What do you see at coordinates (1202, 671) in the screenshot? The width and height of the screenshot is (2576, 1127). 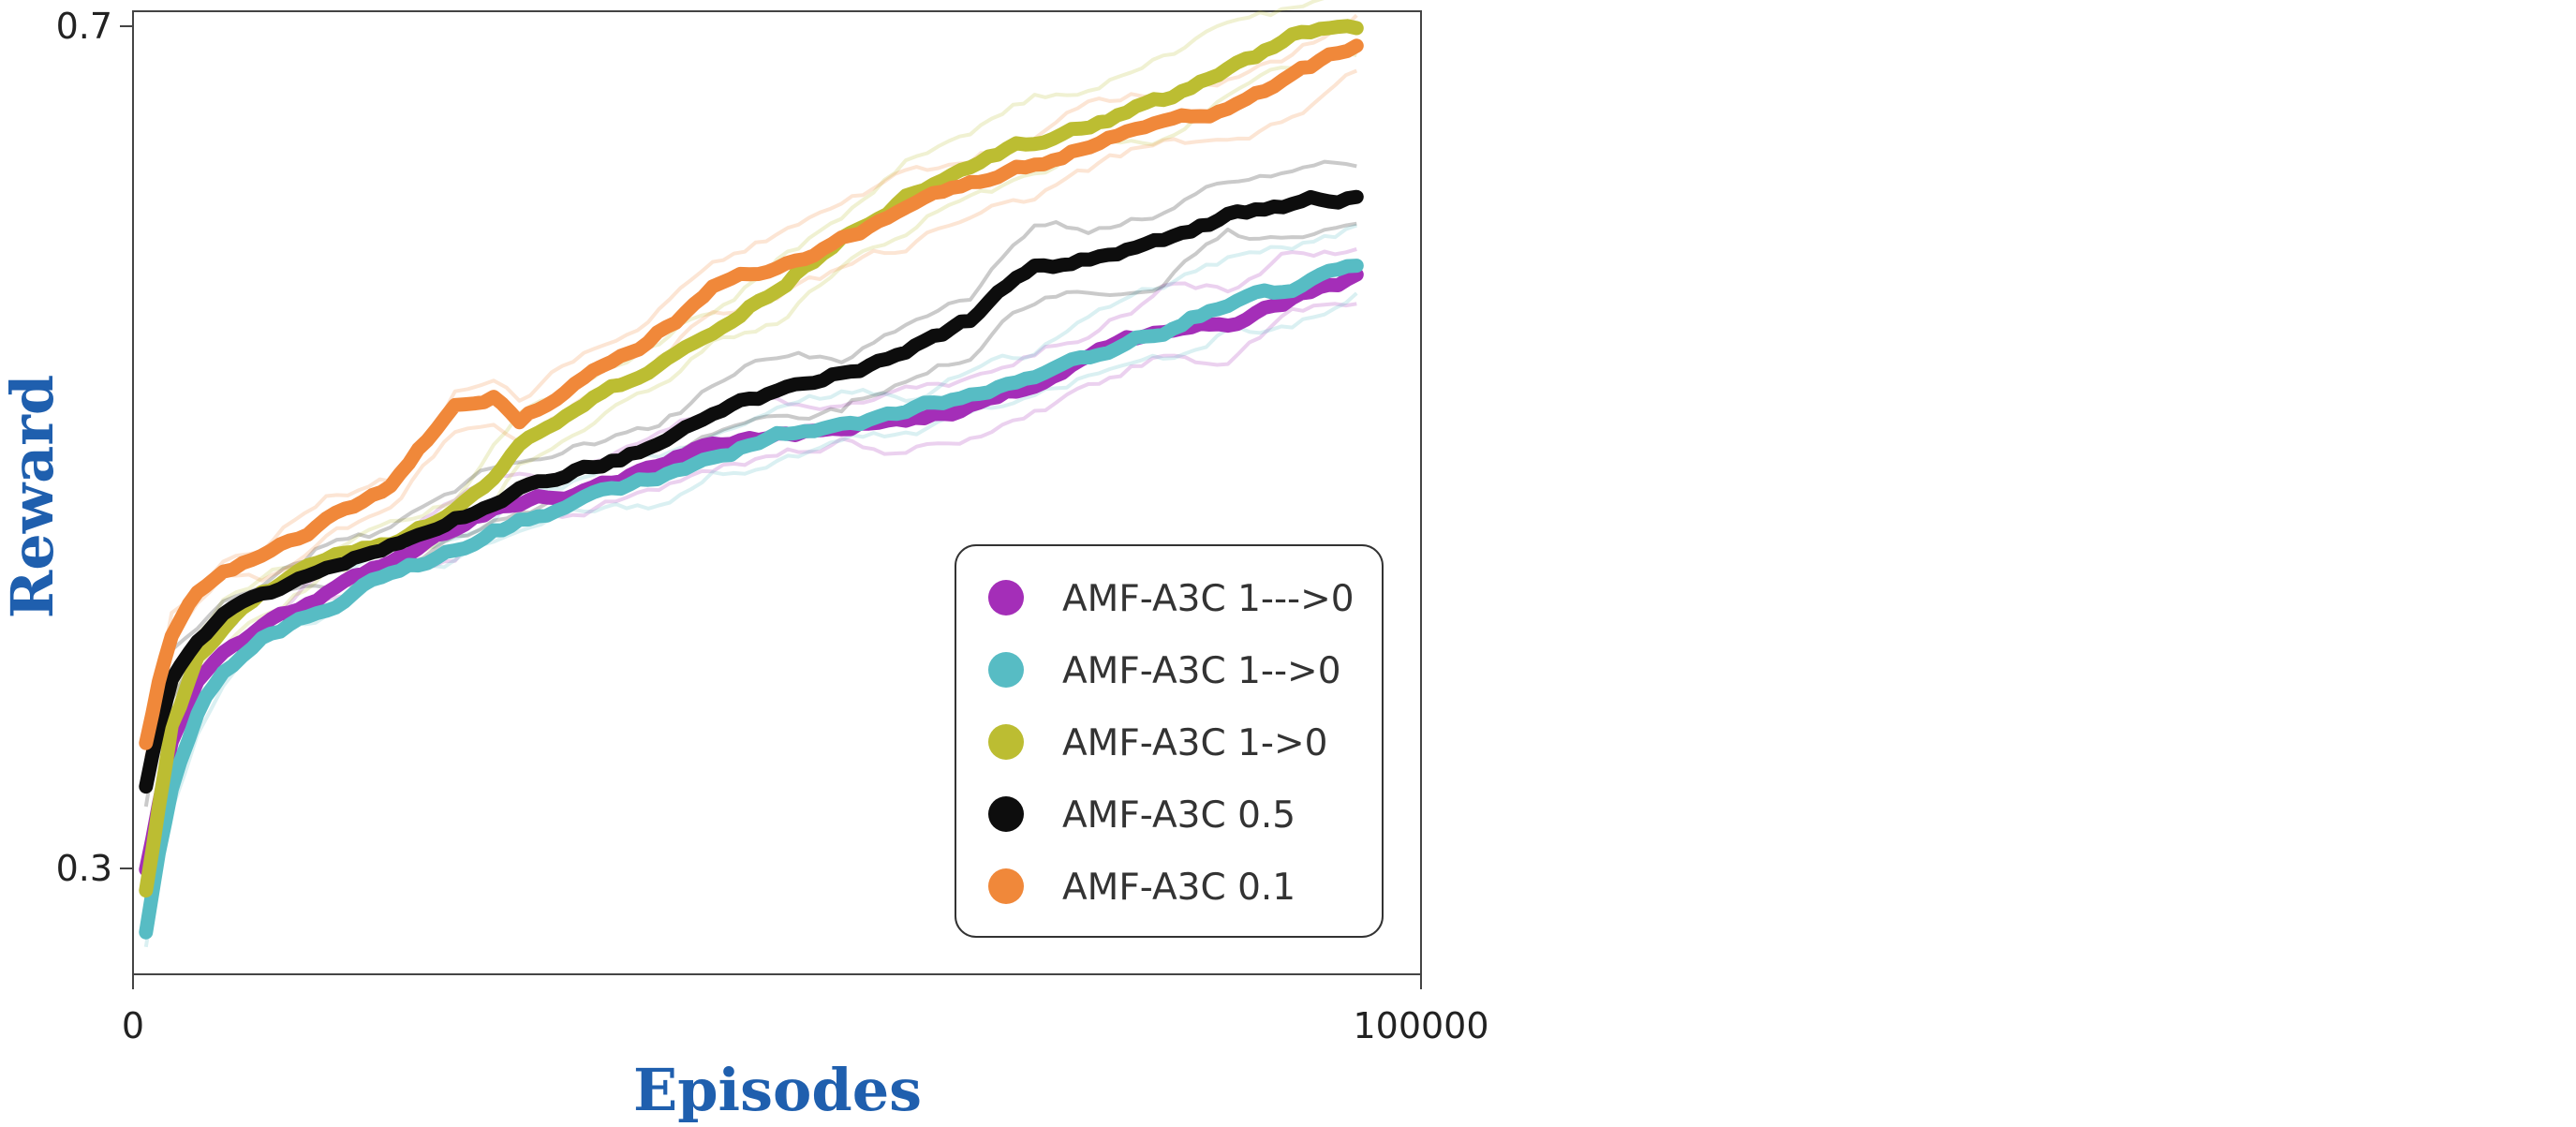 I see `legend-label-2: AMF-A3C 1-->0` at bounding box center [1202, 671].